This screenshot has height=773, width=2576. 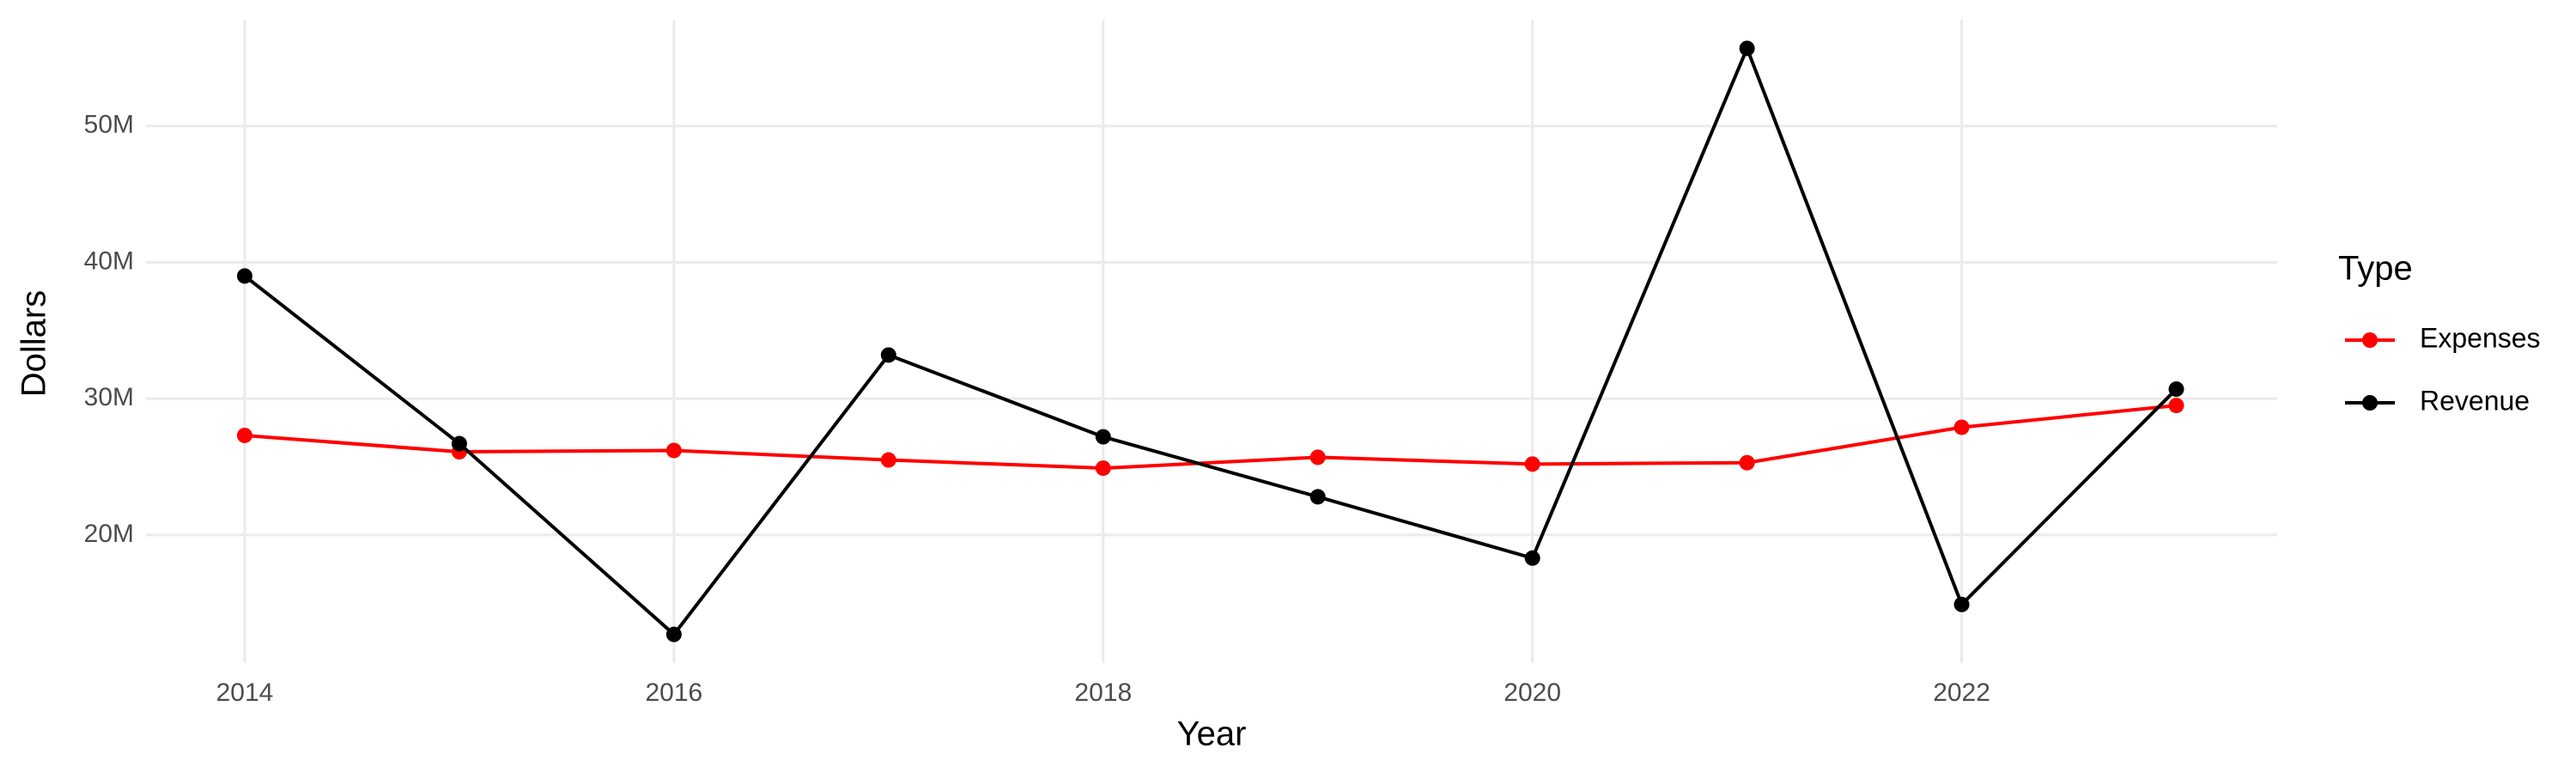 I want to click on y-tick-label: 20M, so click(x=109, y=534).